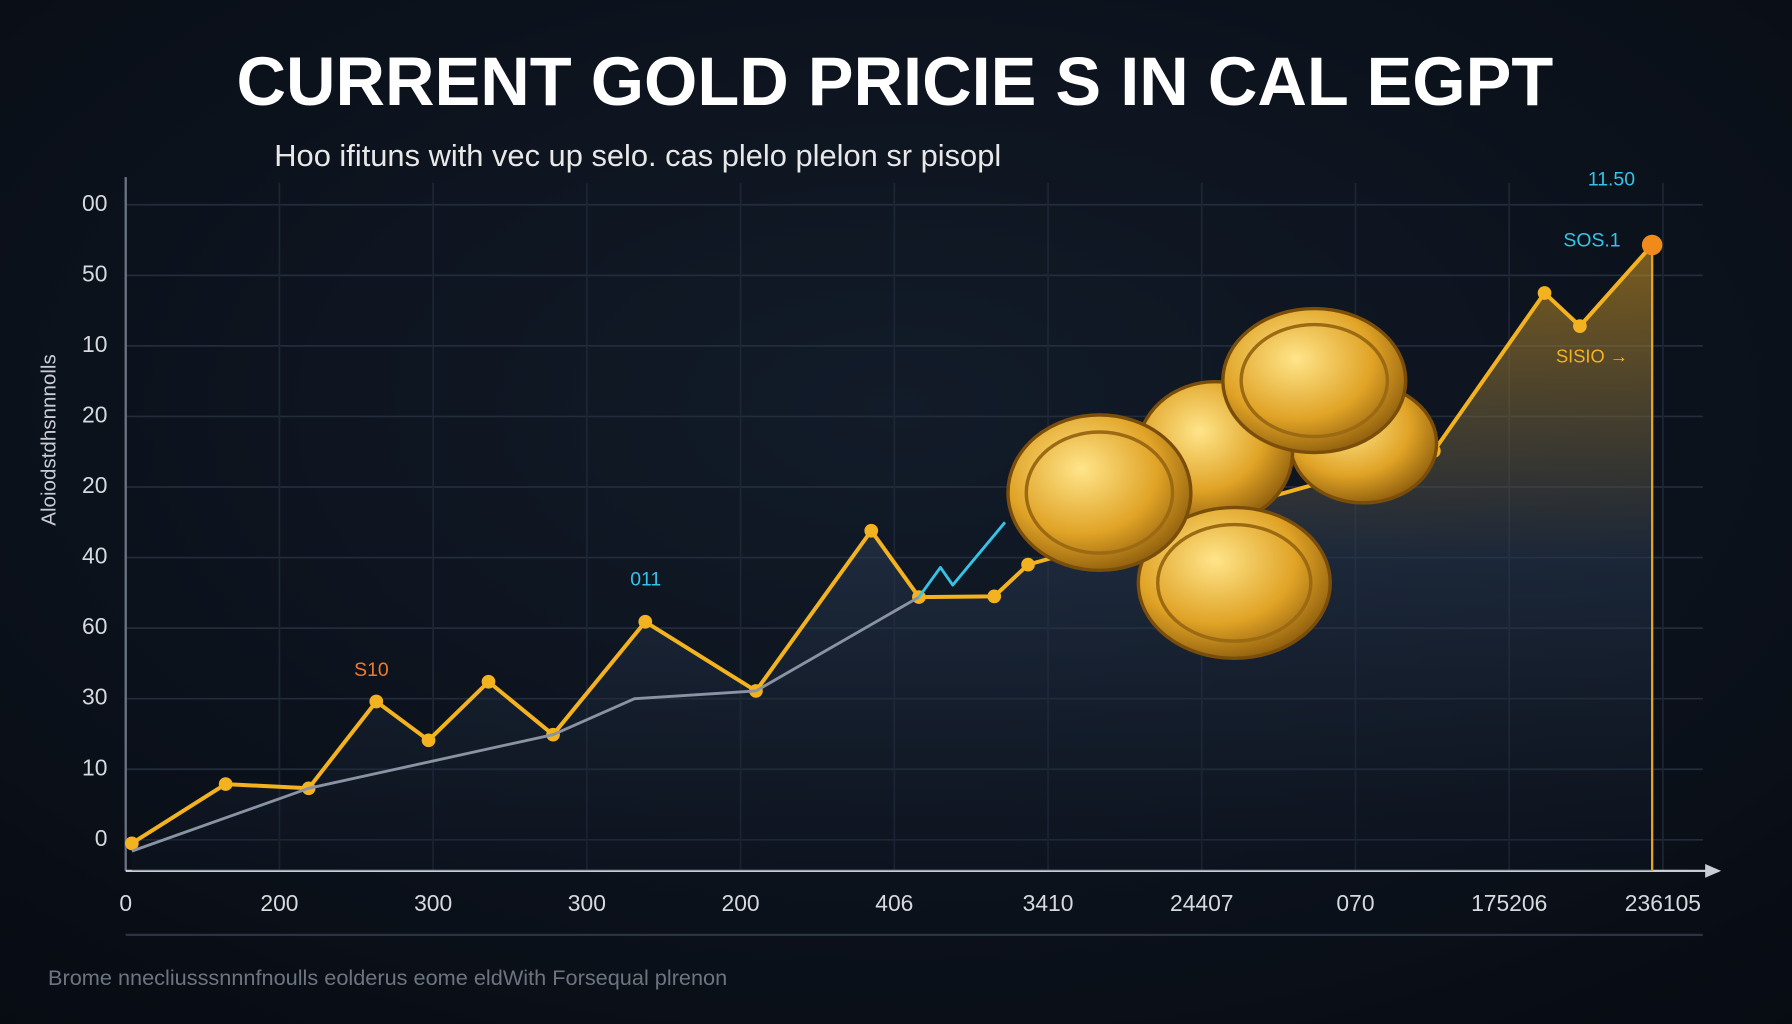  I want to click on annotation: 11.50, so click(1611, 180).